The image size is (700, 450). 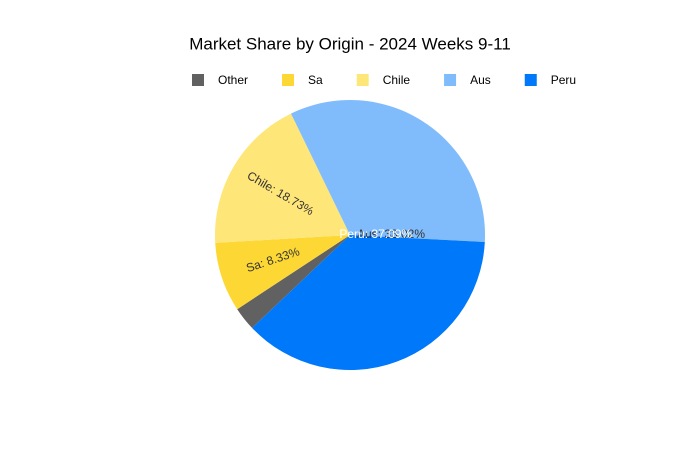 What do you see at coordinates (480, 80) in the screenshot?
I see `legend-label: Aus` at bounding box center [480, 80].